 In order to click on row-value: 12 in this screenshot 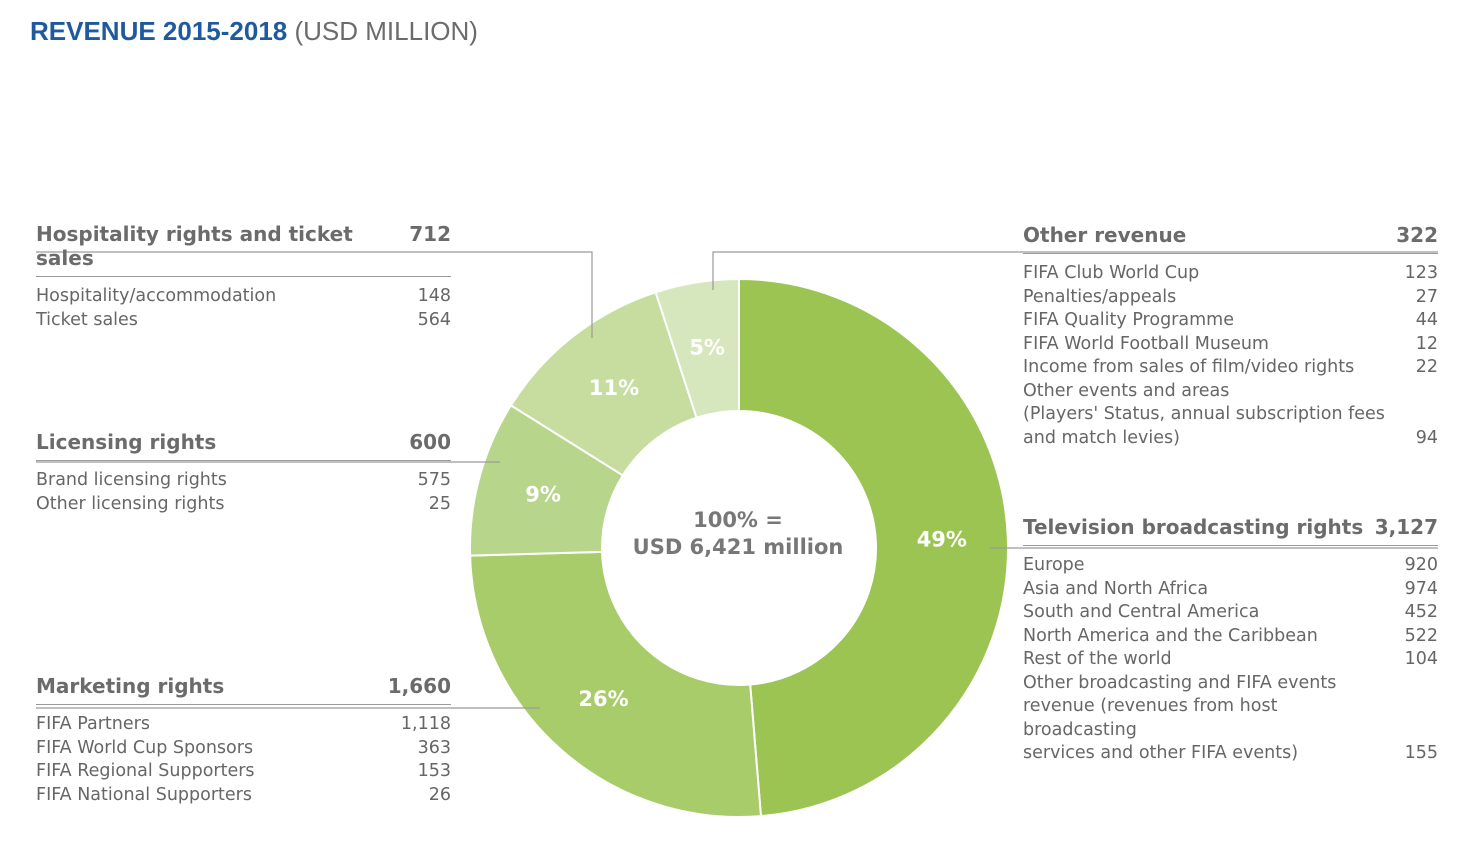, I will do `click(1426, 343)`.